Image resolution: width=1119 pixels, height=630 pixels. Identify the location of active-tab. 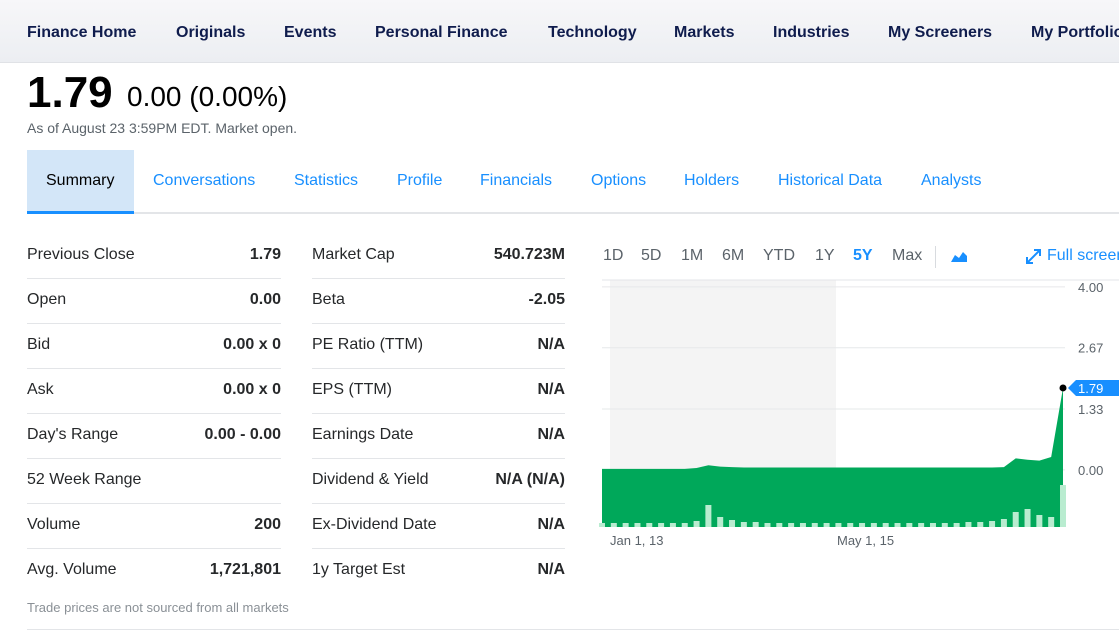
(80, 182).